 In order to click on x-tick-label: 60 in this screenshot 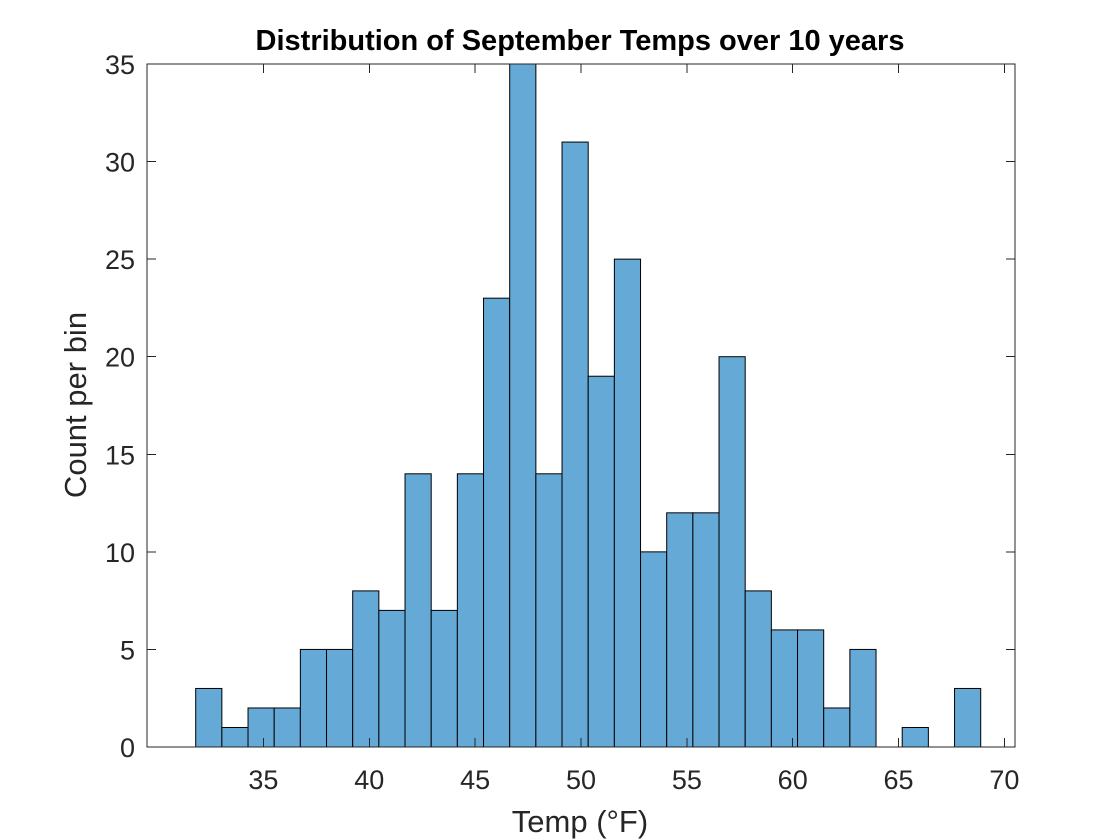, I will do `click(793, 780)`.